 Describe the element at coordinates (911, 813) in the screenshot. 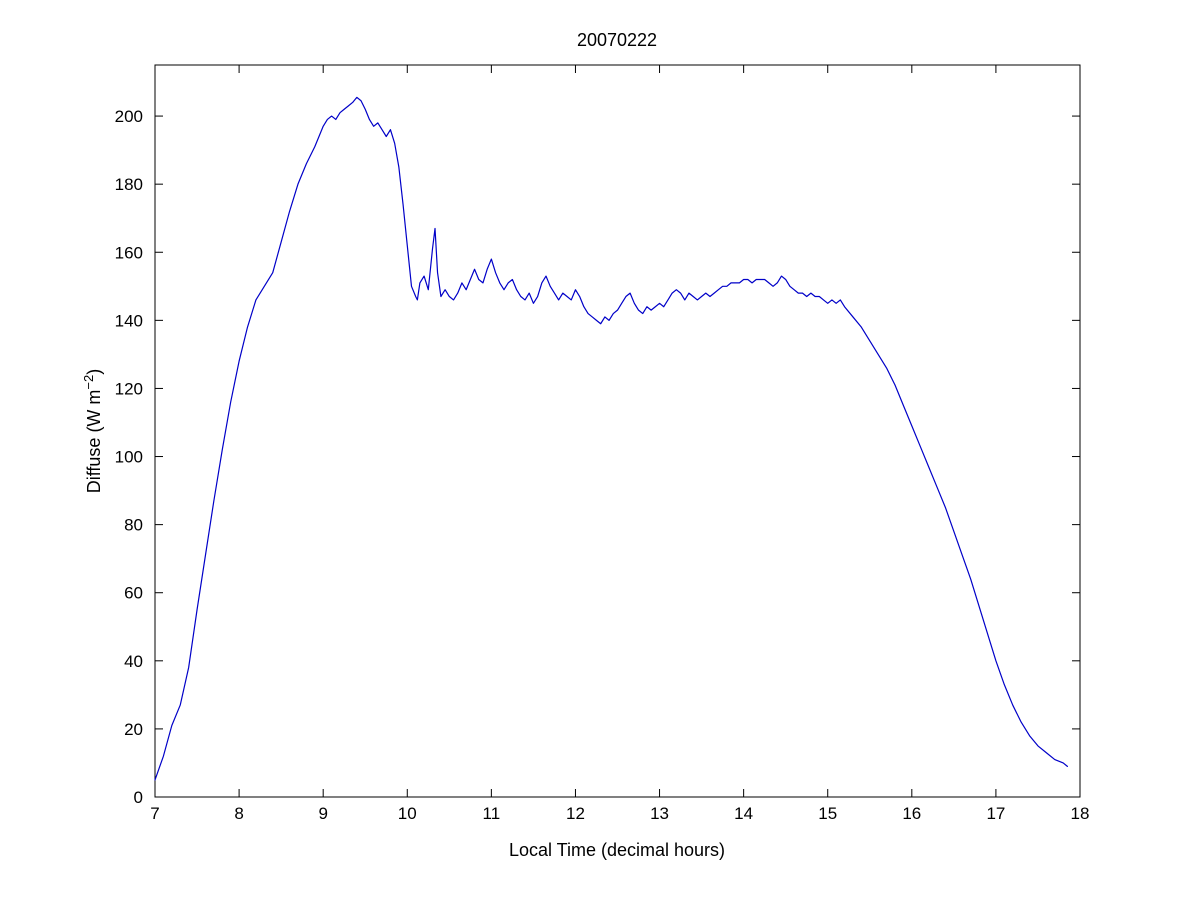

I see `x-tick-label: 16` at that location.